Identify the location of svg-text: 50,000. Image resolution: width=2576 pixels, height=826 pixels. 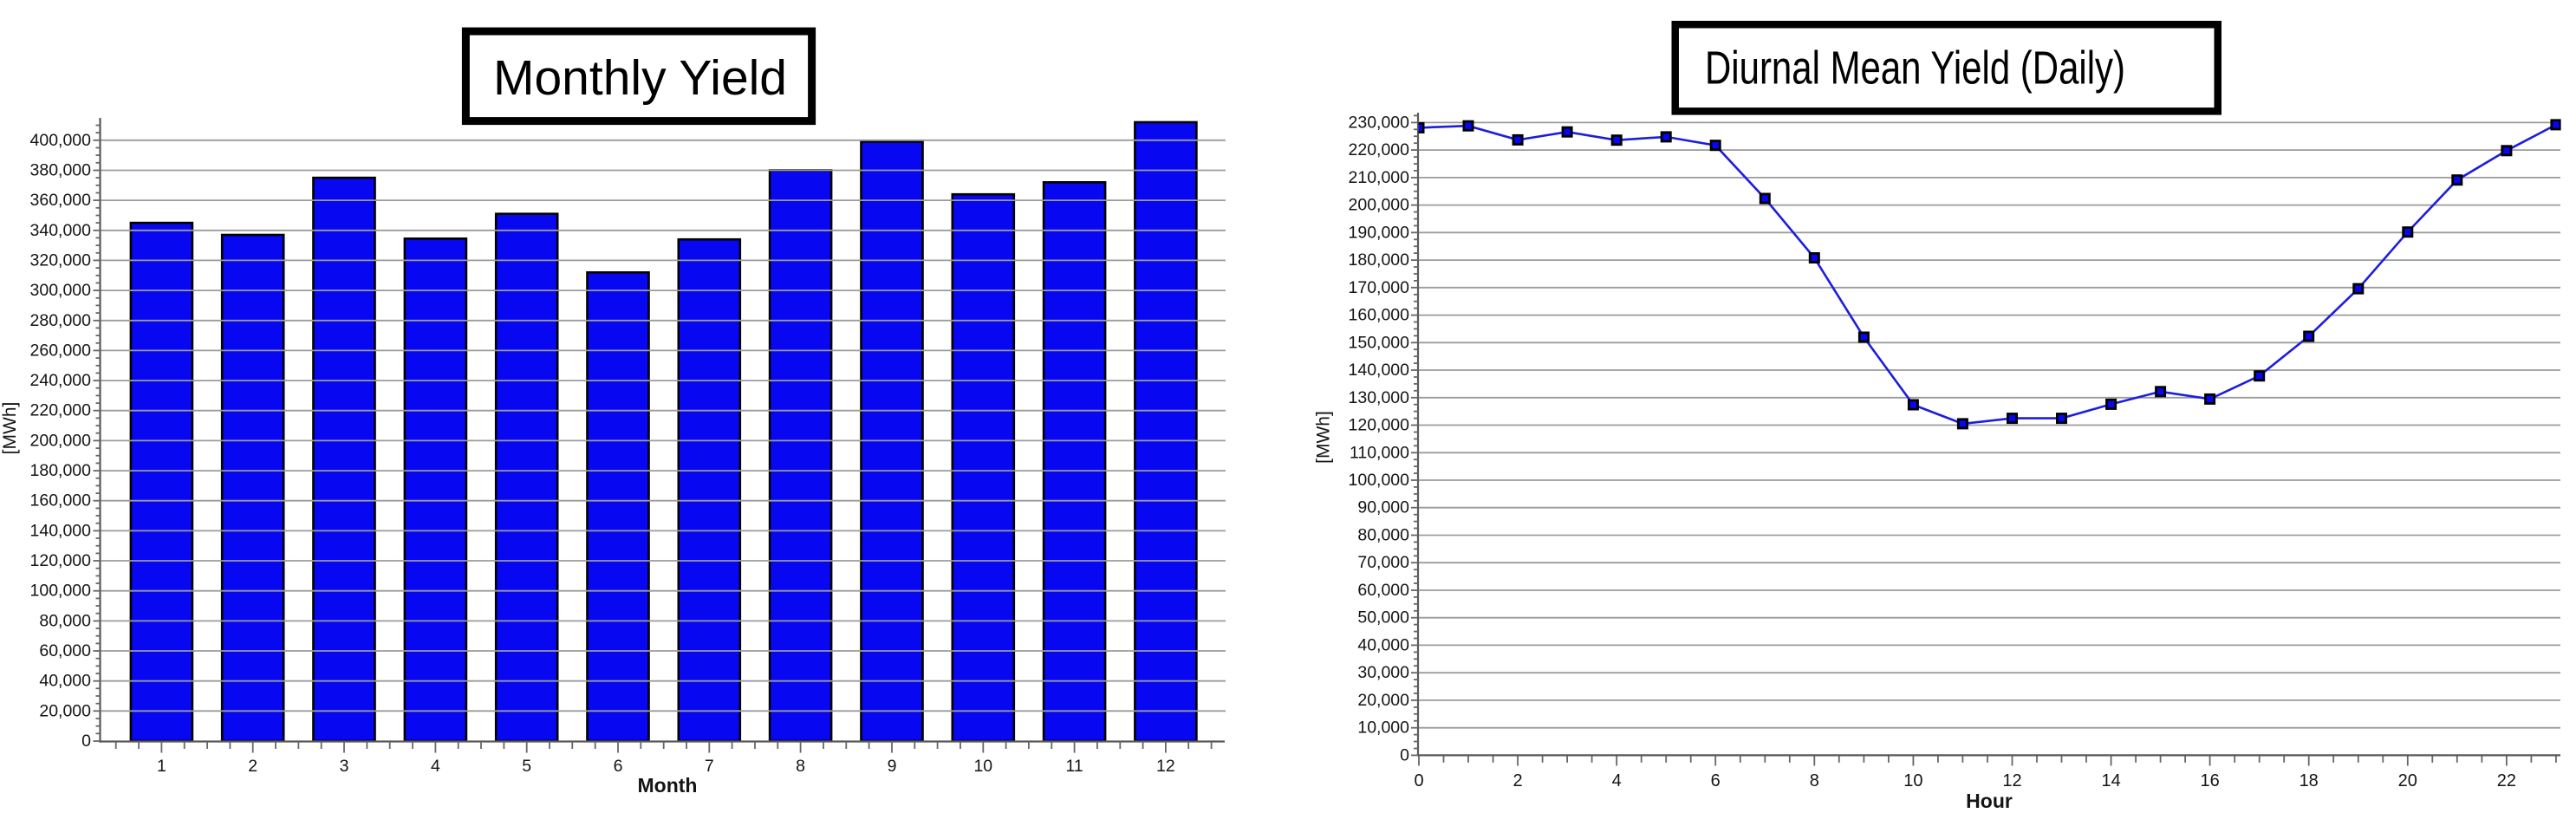
(1383, 618).